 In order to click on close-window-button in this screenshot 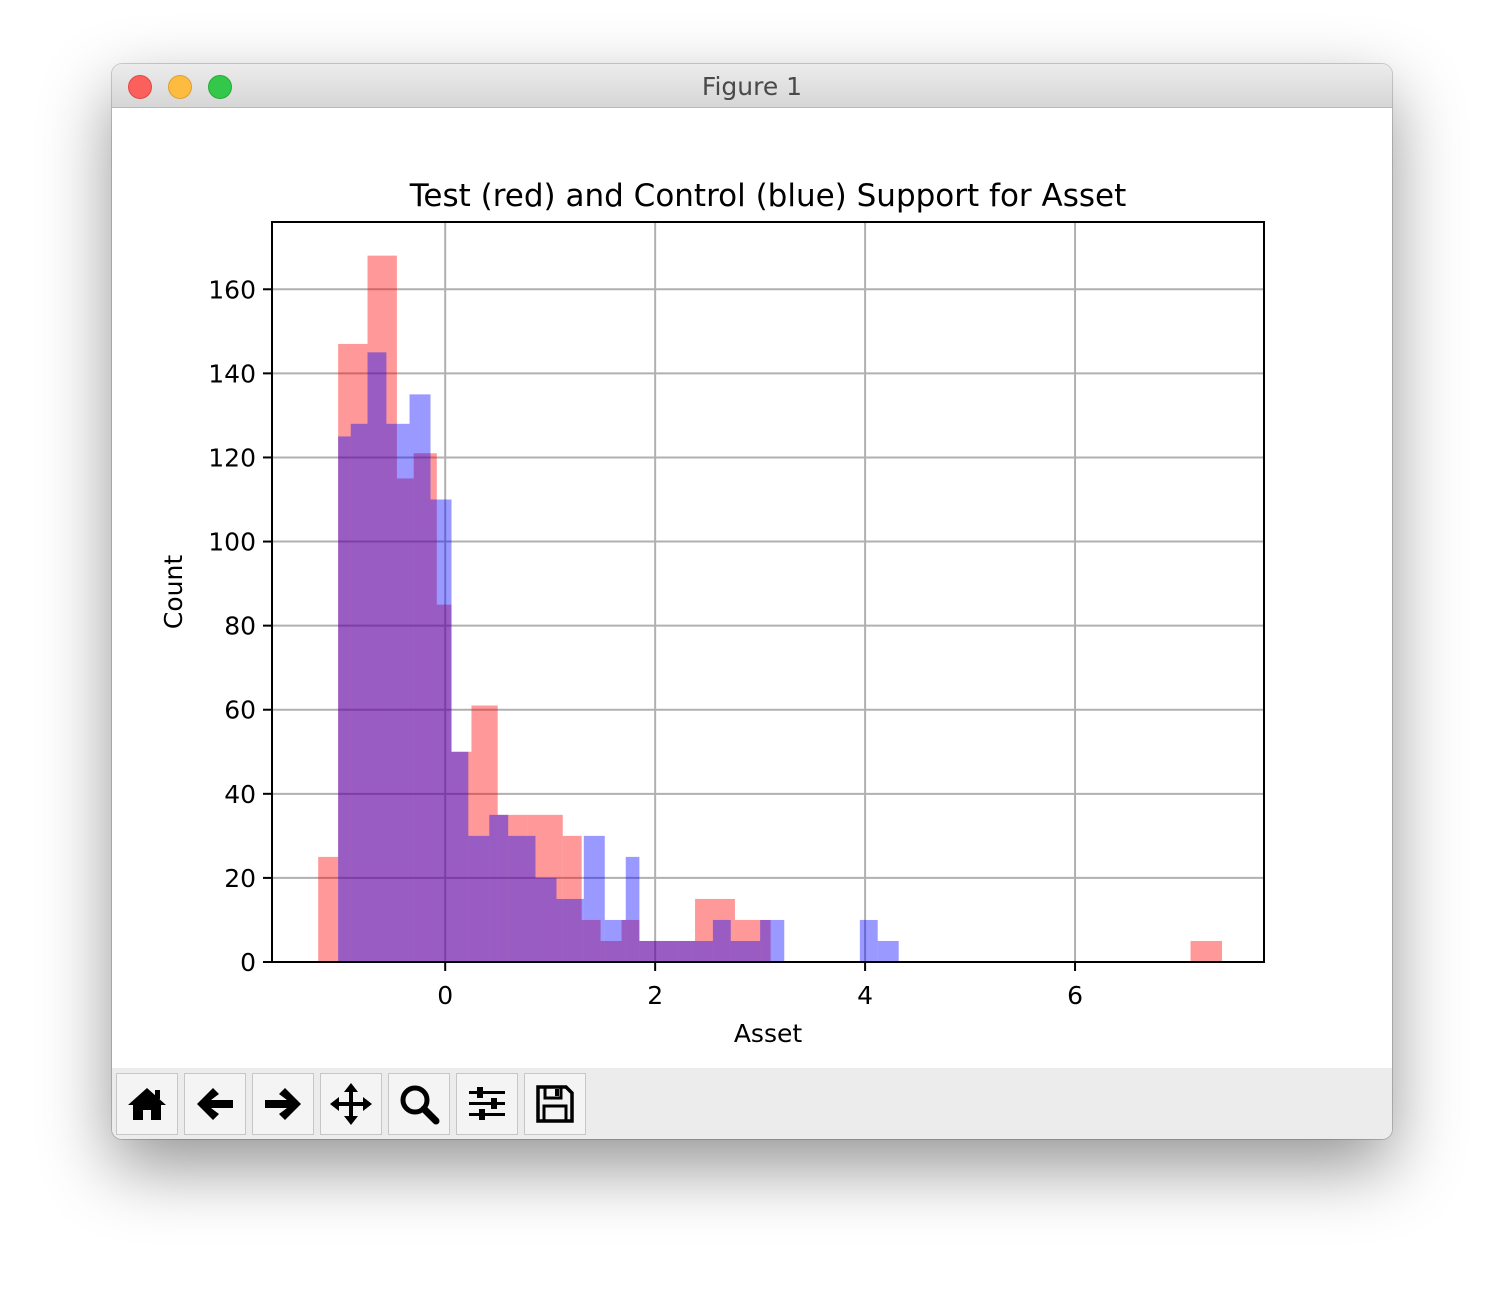, I will do `click(140, 87)`.